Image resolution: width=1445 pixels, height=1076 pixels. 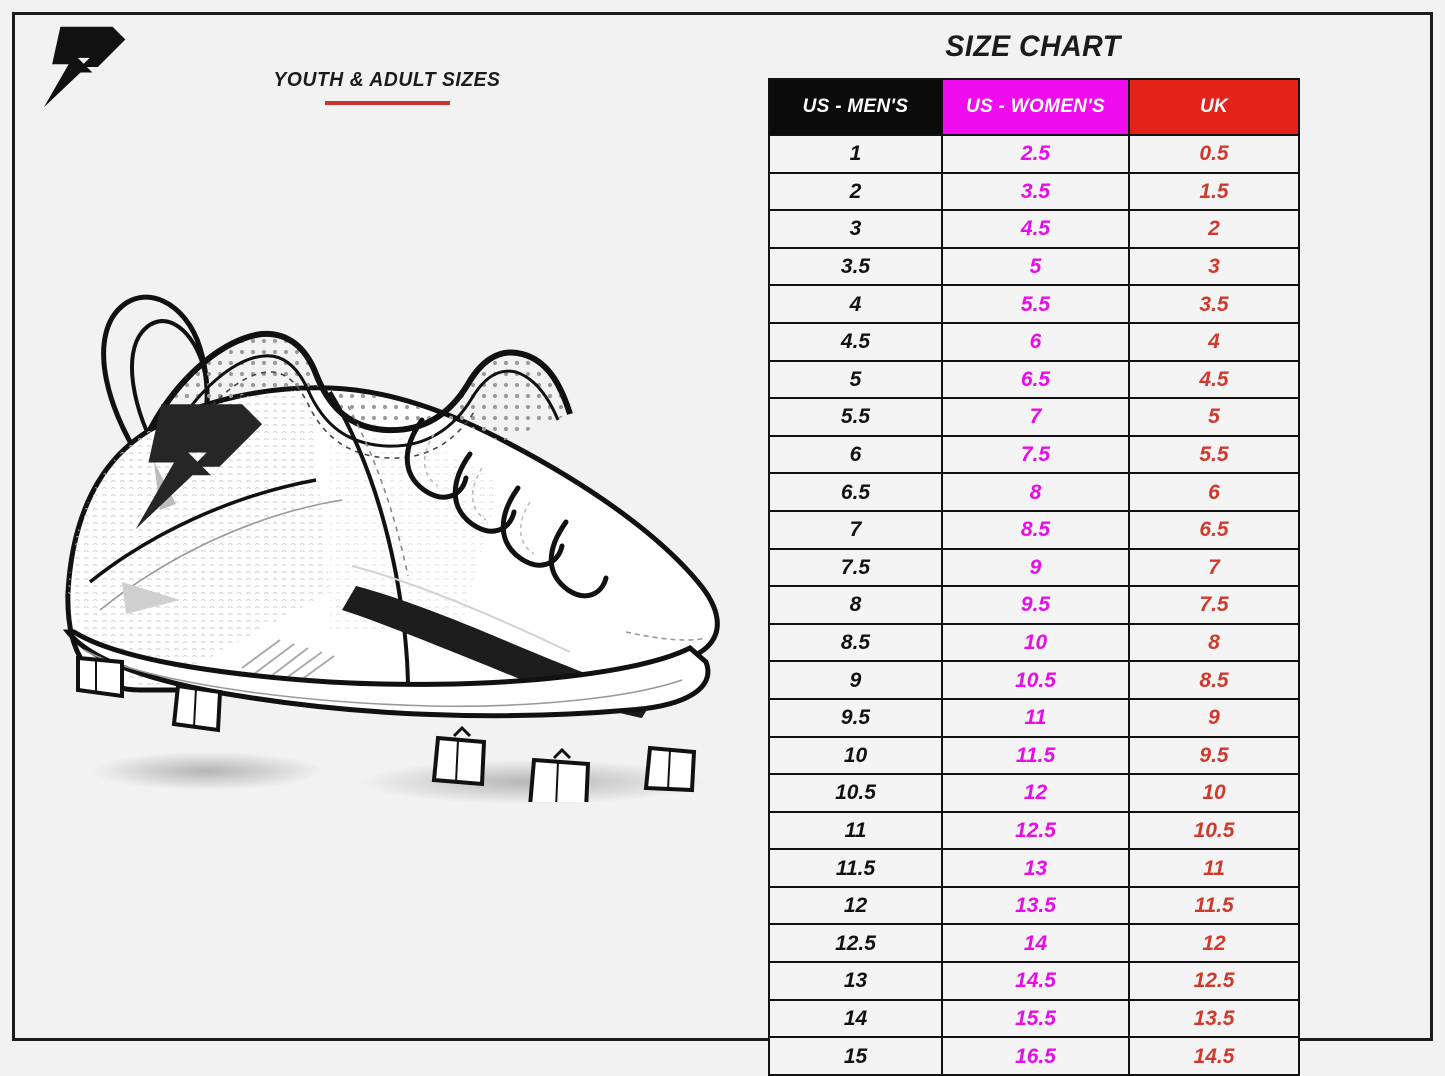 I want to click on cell-us-womens: 3.5, so click(x=1035, y=191).